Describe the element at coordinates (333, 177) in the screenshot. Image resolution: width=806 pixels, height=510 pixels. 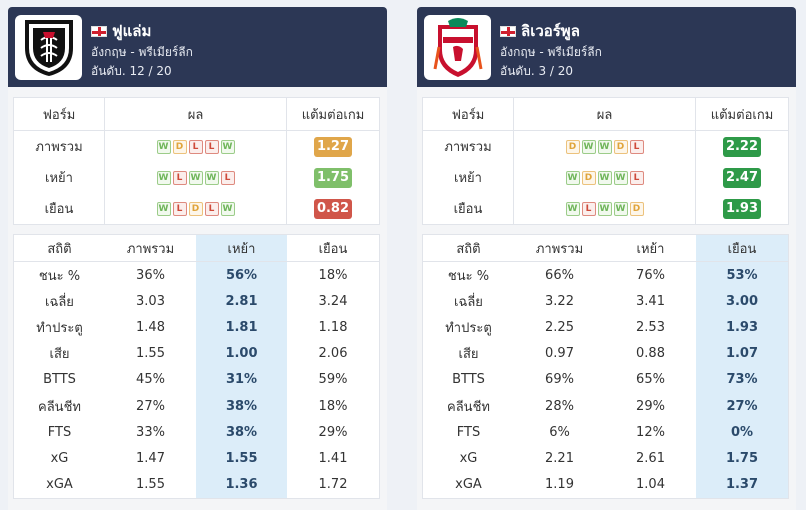
I see `ppg-cell: 1.75` at that location.